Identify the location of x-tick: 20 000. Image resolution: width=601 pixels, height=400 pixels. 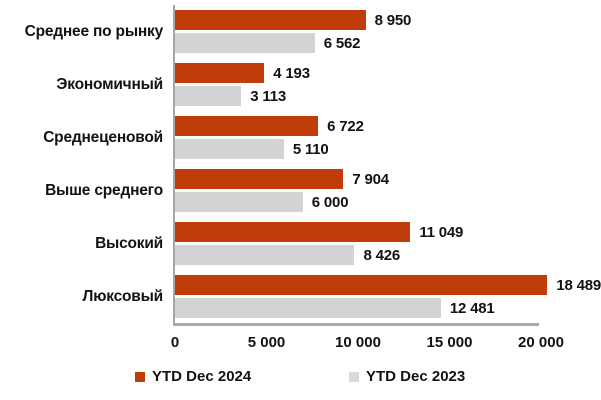
(541, 342).